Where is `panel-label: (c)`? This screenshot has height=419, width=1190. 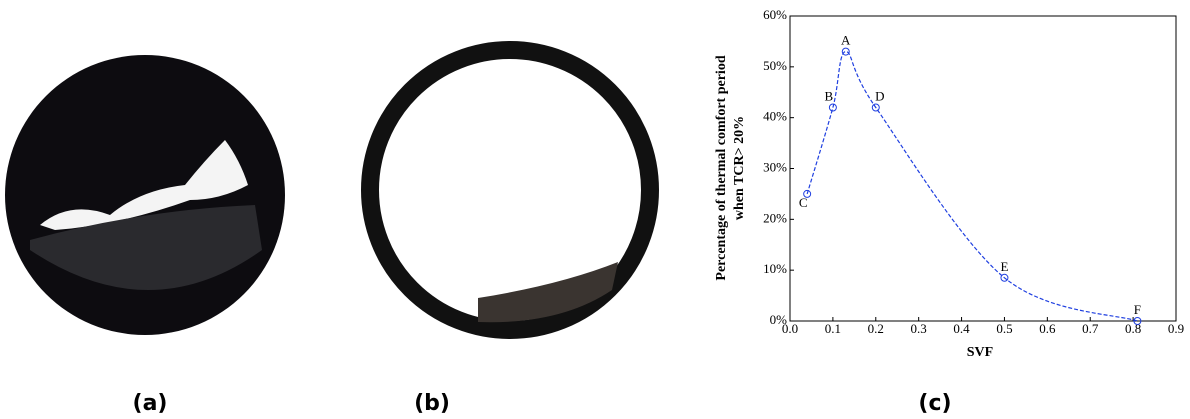 panel-label: (c) is located at coordinates (934, 403).